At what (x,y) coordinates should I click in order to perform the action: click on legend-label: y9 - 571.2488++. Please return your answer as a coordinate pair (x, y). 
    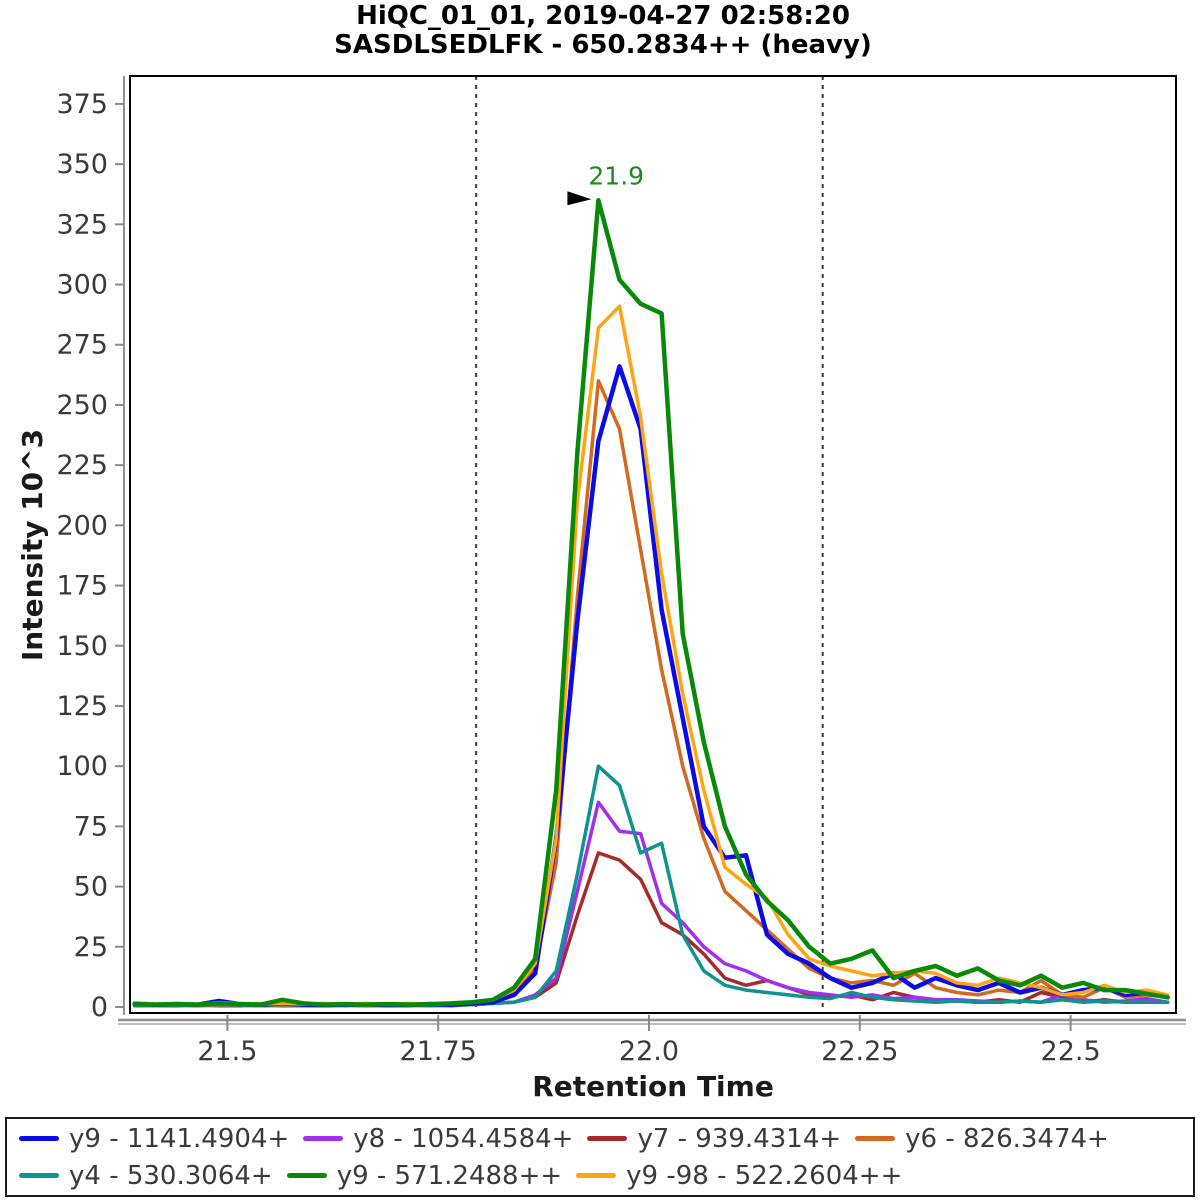
    Looking at the image, I should click on (449, 1175).